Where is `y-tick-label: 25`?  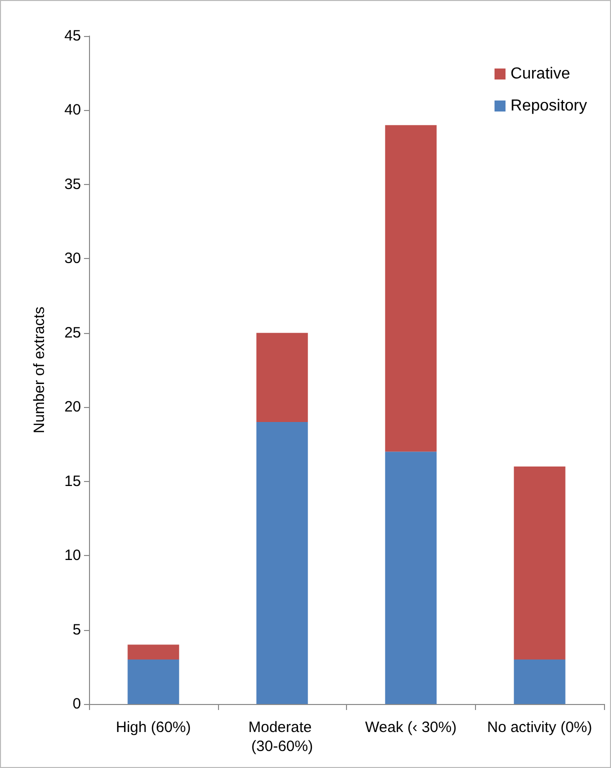
y-tick-label: 25 is located at coordinates (72, 333).